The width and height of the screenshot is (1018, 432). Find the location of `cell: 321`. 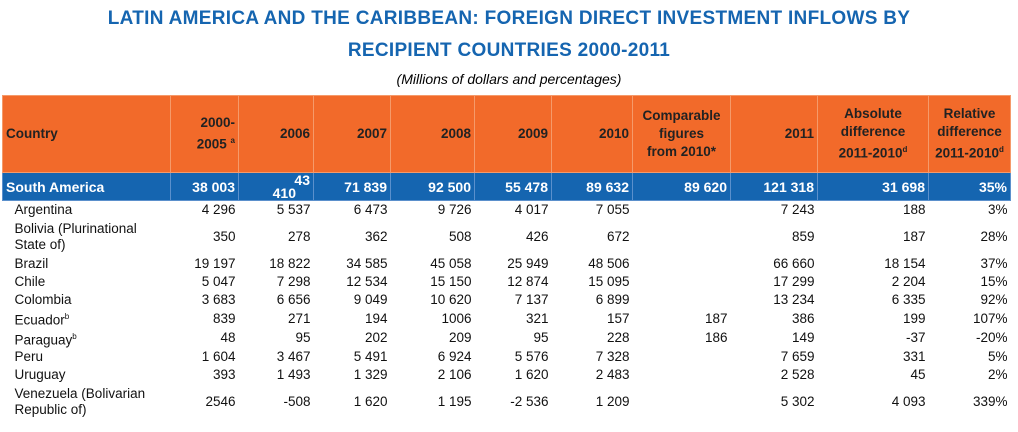

cell: 321 is located at coordinates (537, 318).